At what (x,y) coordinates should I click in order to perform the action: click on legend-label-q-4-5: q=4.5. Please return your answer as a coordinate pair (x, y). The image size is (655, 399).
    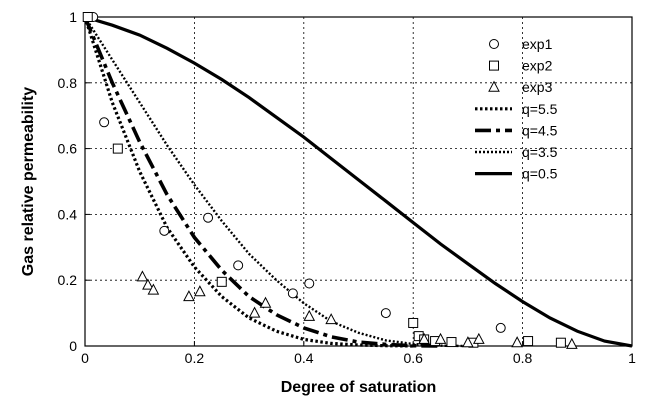
    Looking at the image, I should click on (540, 130).